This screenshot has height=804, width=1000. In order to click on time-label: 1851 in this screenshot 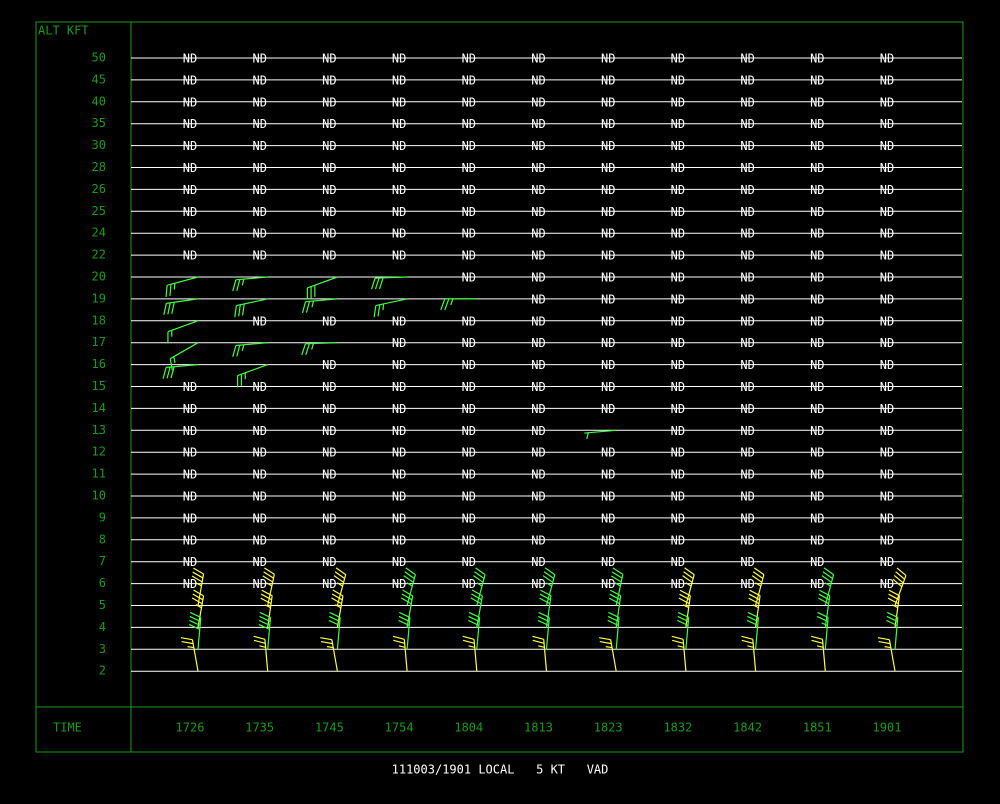, I will do `click(817, 728)`.